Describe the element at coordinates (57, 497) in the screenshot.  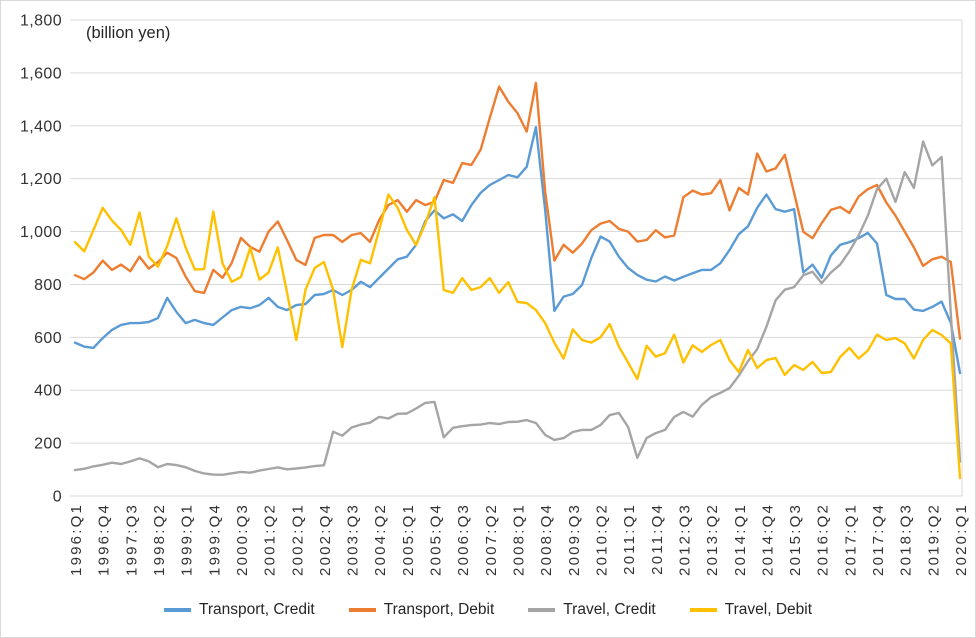
I see `y-tick-label: 0` at that location.